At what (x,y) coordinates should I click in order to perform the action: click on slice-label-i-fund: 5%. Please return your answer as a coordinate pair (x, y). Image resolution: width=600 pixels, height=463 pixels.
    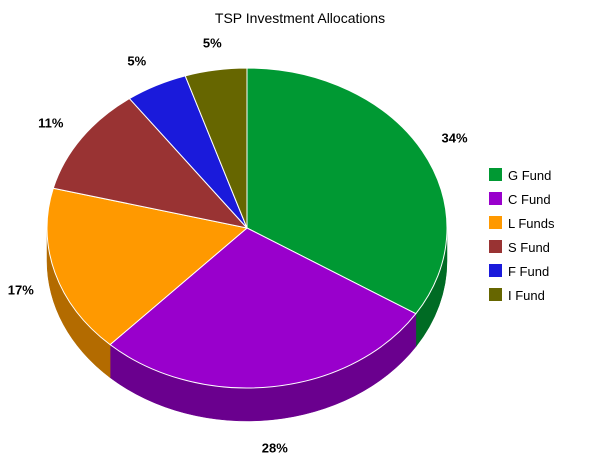
    Looking at the image, I should click on (212, 42).